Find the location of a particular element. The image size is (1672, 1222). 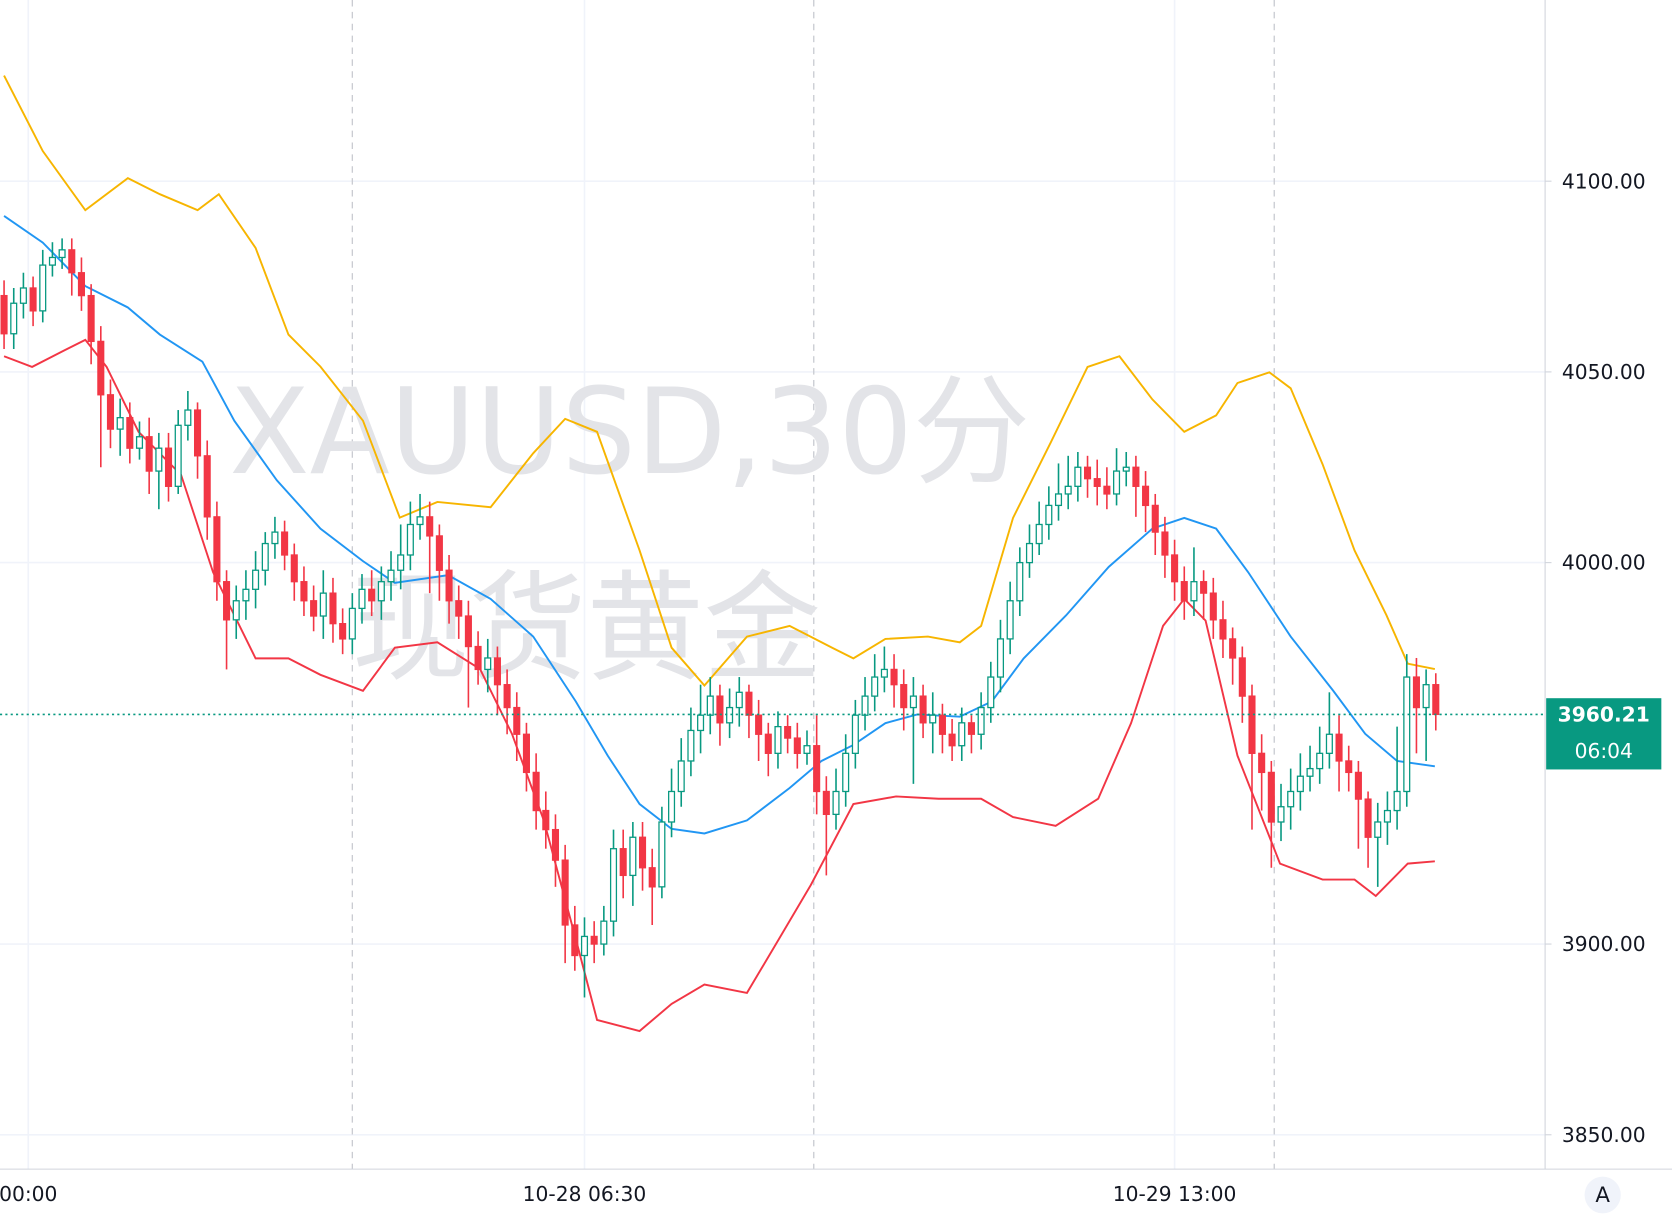

countdown-label: 06:04 is located at coordinates (1604, 751).